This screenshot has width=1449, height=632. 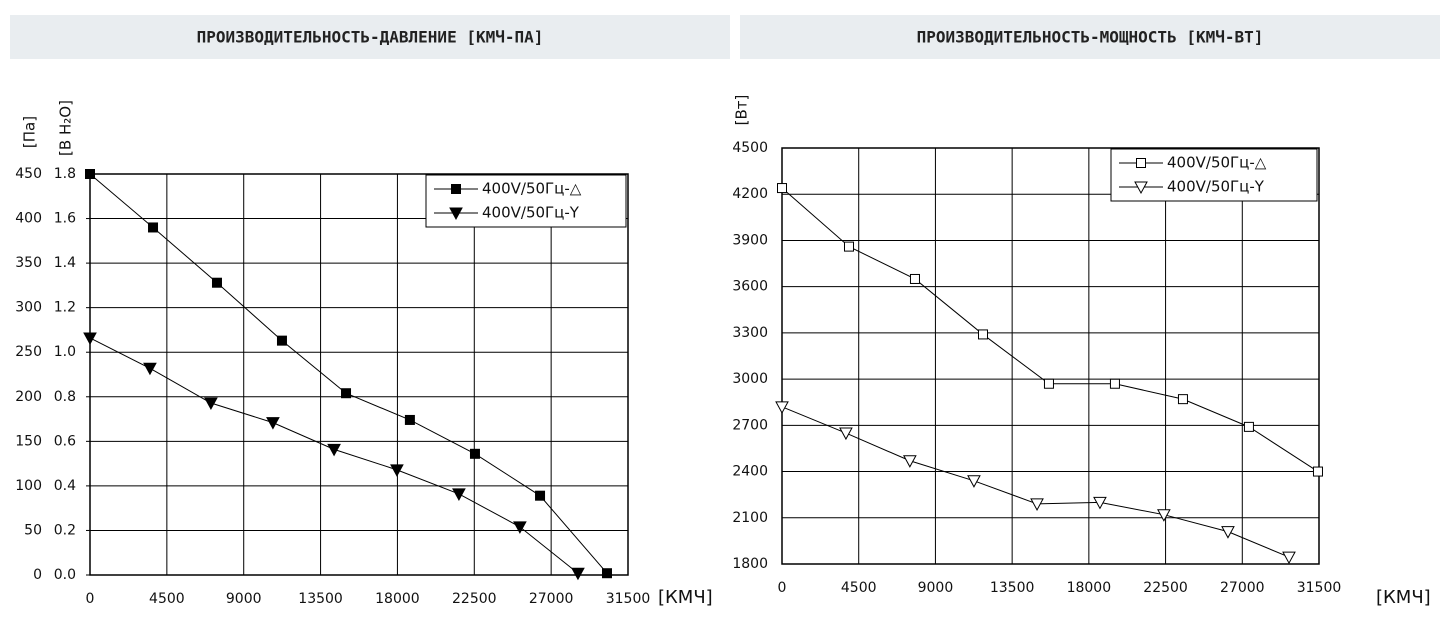 What do you see at coordinates (65, 486) in the screenshot?
I see `y2-tick-label: 0.4` at bounding box center [65, 486].